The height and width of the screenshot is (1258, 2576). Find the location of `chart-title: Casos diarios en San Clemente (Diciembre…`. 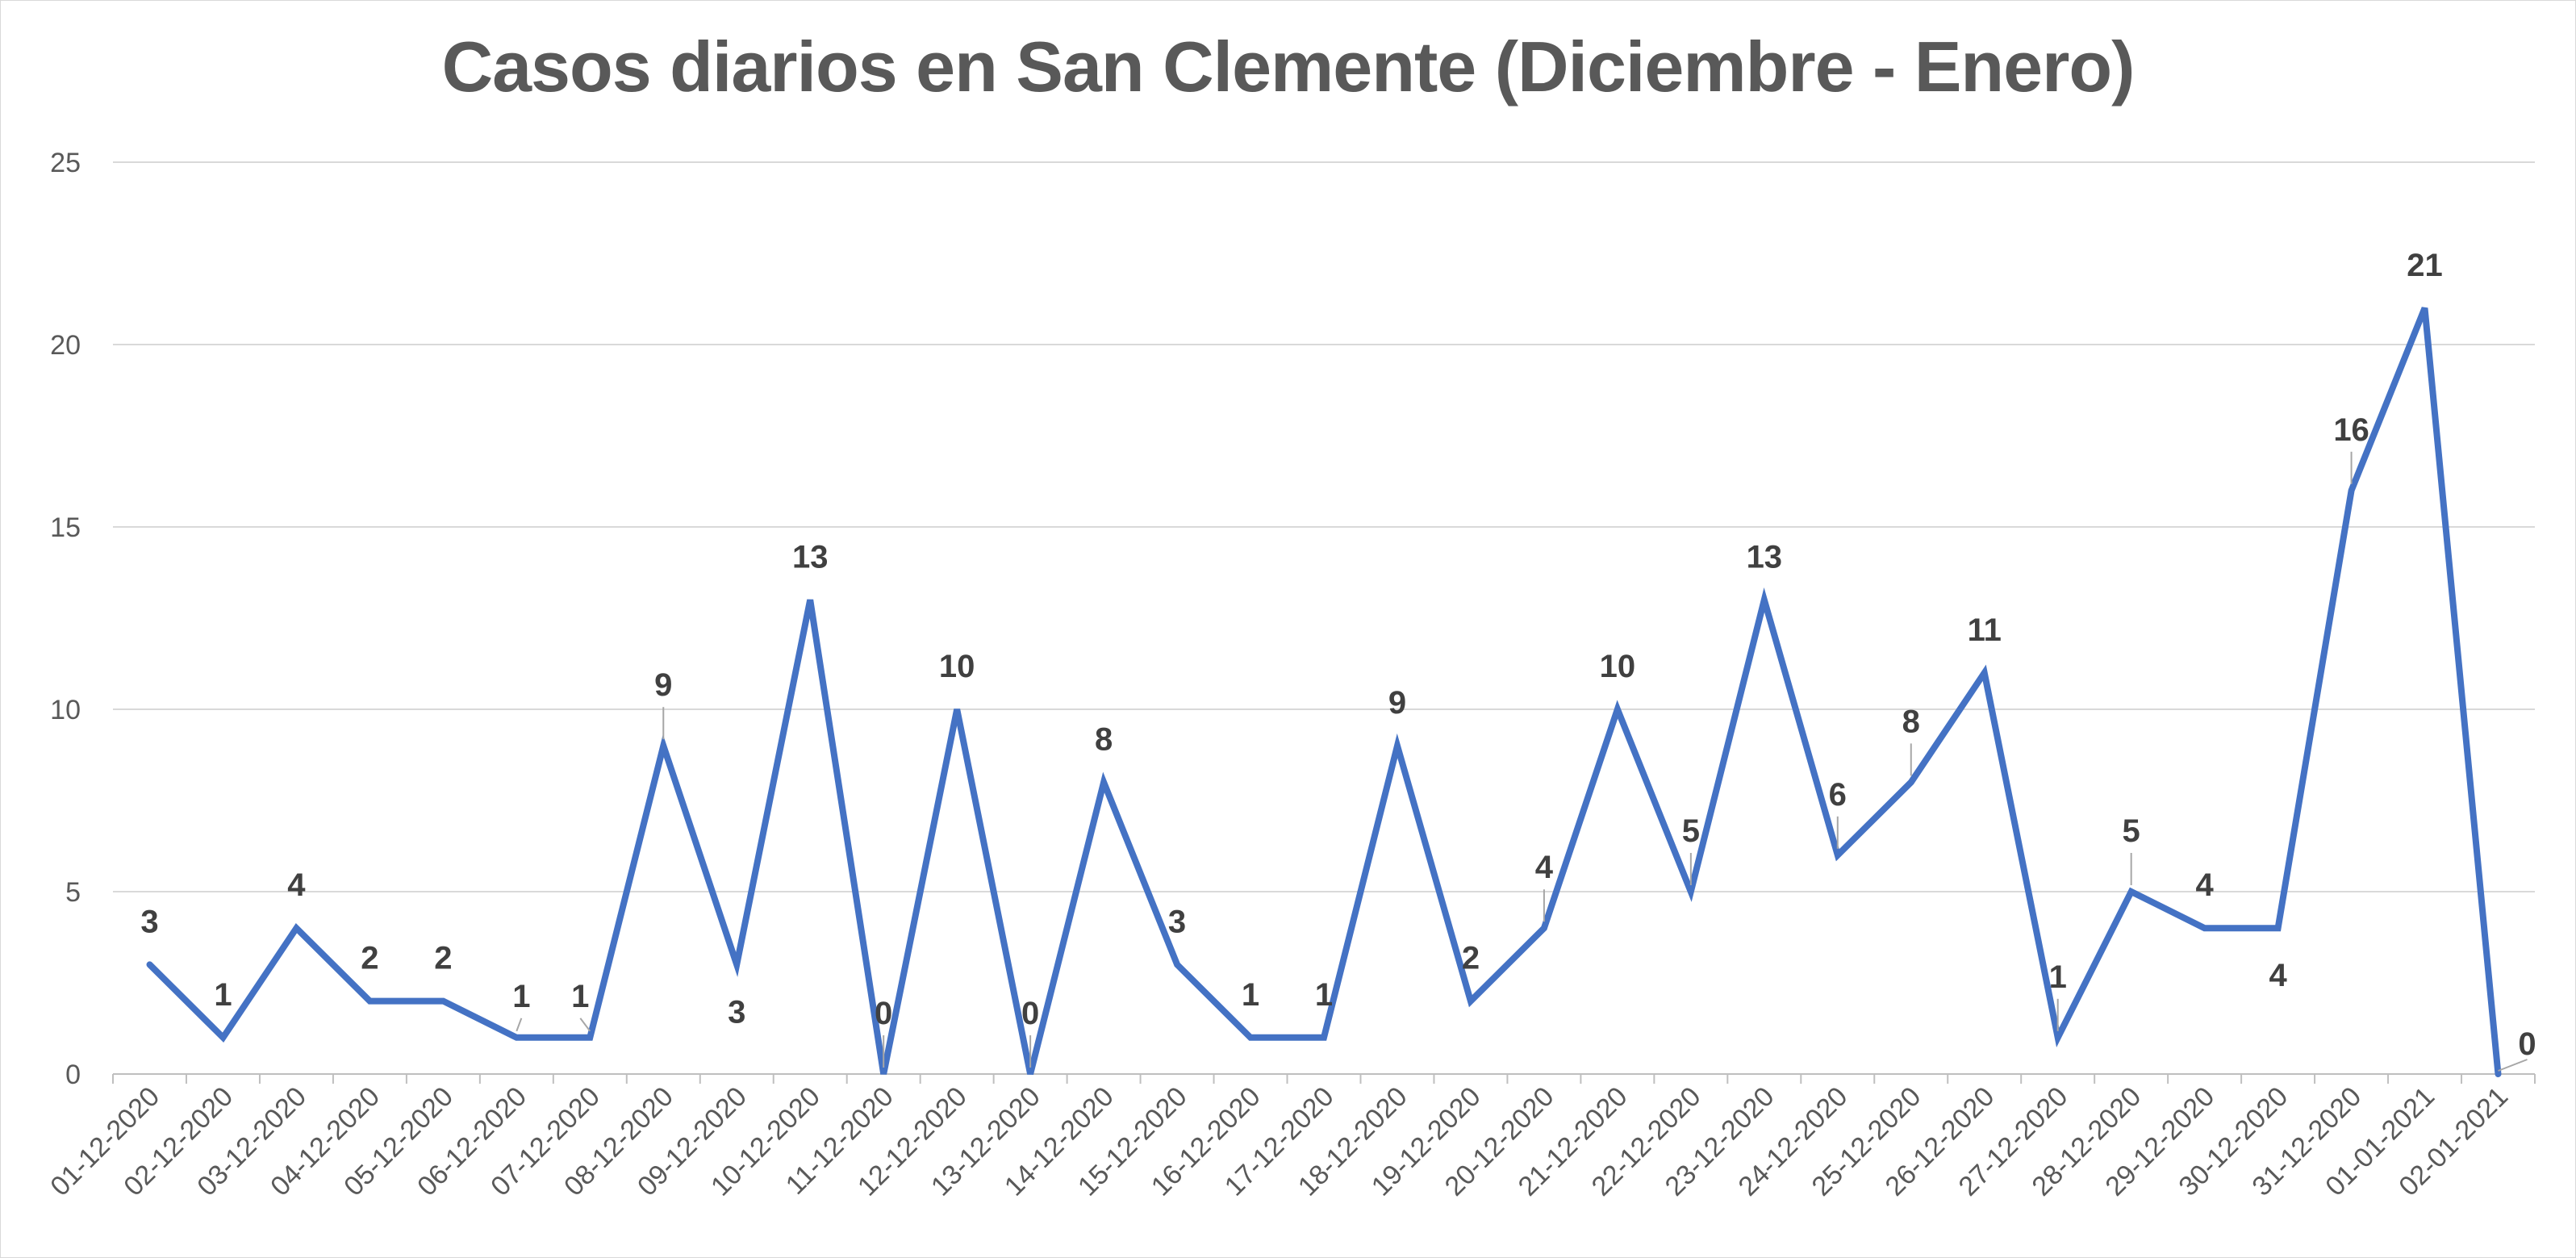

chart-title: Casos diarios en San Clemente (Diciembre… is located at coordinates (1288, 67).